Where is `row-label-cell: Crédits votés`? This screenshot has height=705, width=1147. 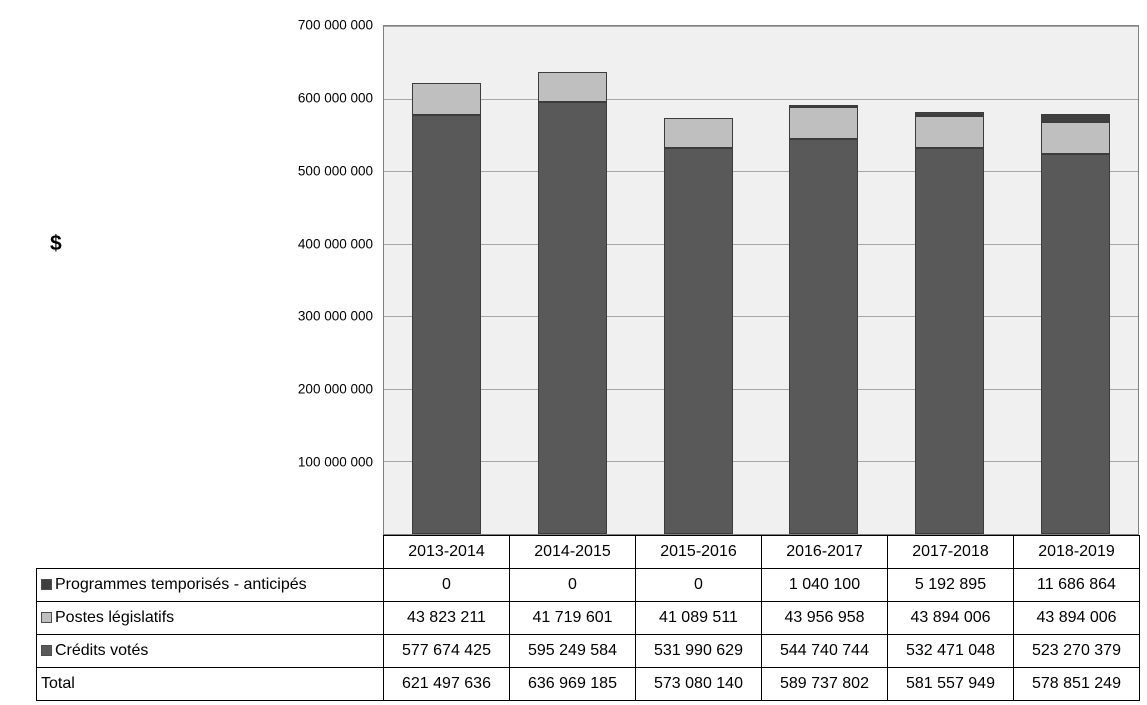
row-label-cell: Crédits votés is located at coordinates (210, 651).